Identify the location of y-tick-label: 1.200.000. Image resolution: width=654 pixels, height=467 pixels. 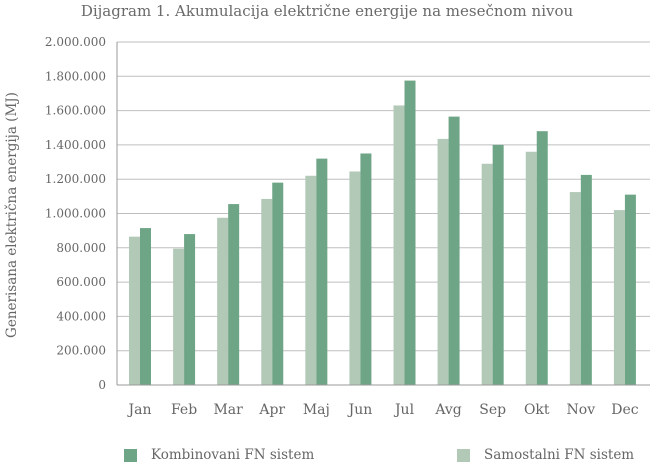
(75, 179).